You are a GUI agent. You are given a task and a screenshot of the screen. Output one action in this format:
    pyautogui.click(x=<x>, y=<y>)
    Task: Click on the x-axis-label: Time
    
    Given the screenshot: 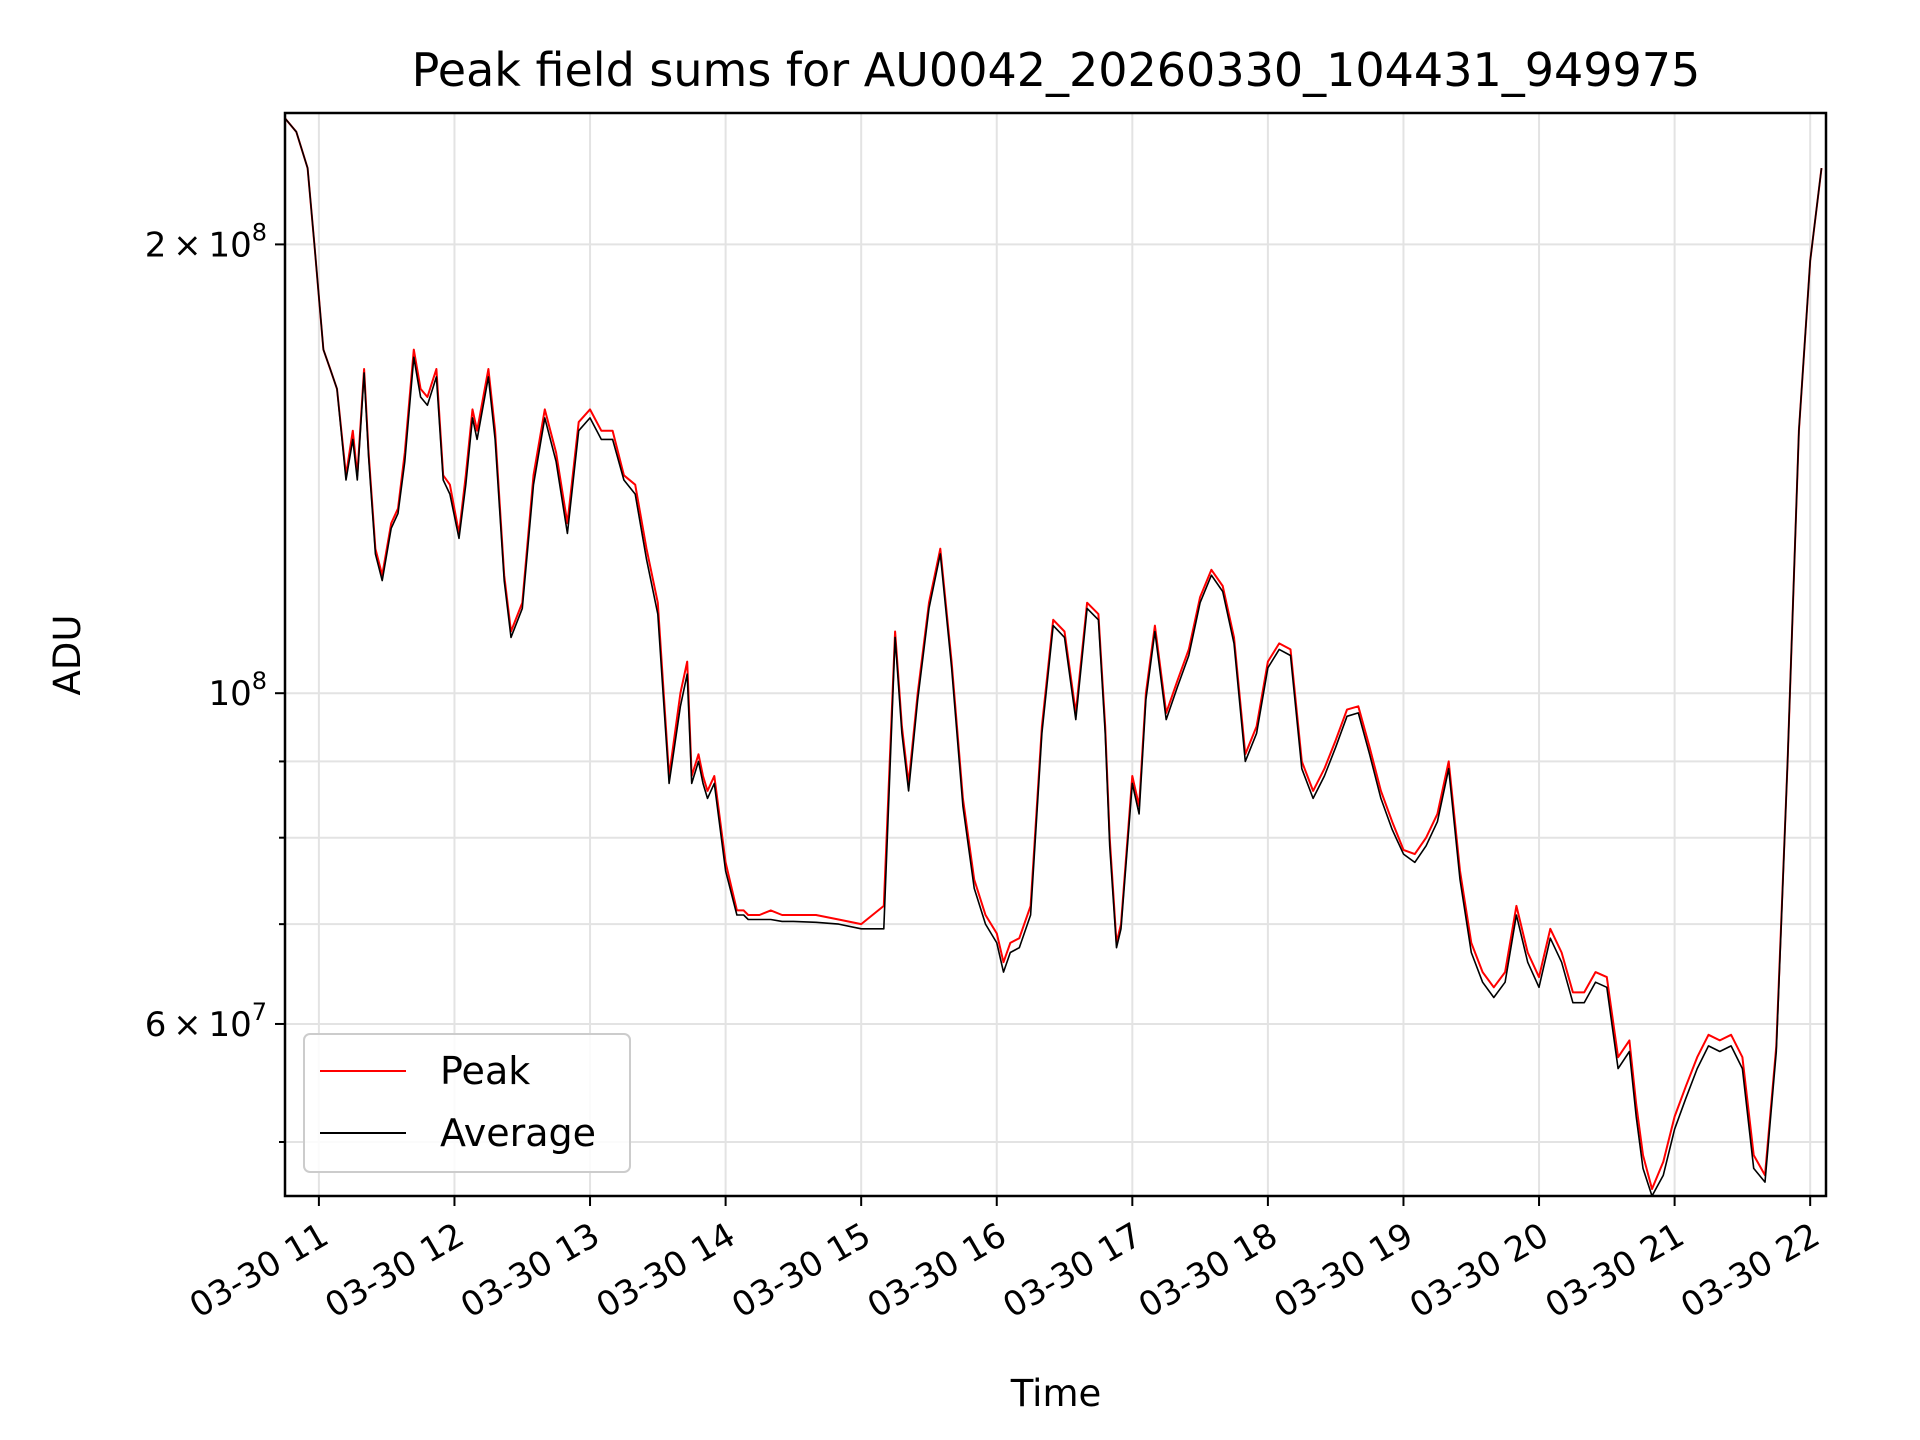 What is the action you would take?
    pyautogui.click(x=1056, y=1393)
    